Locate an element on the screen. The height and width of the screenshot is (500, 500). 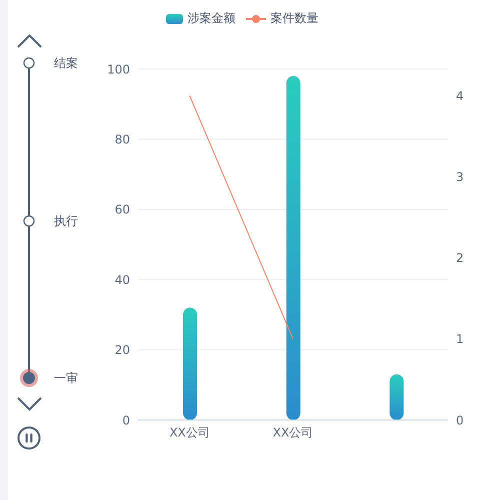
y-tick-label: 80 is located at coordinates (122, 139).